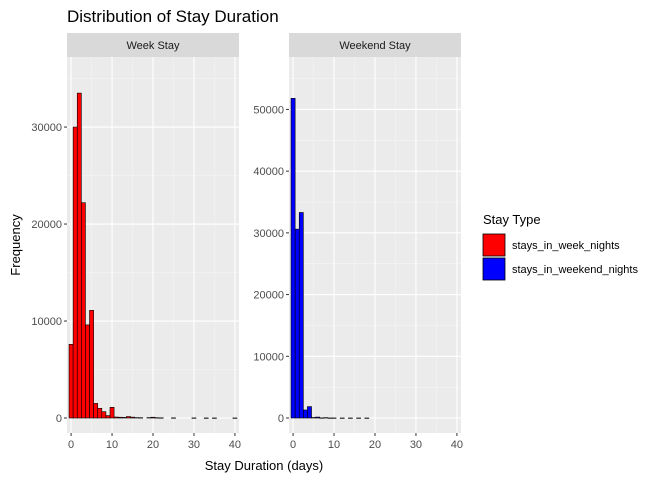  I want to click on y-axis-title: Frequency, so click(15, 245).